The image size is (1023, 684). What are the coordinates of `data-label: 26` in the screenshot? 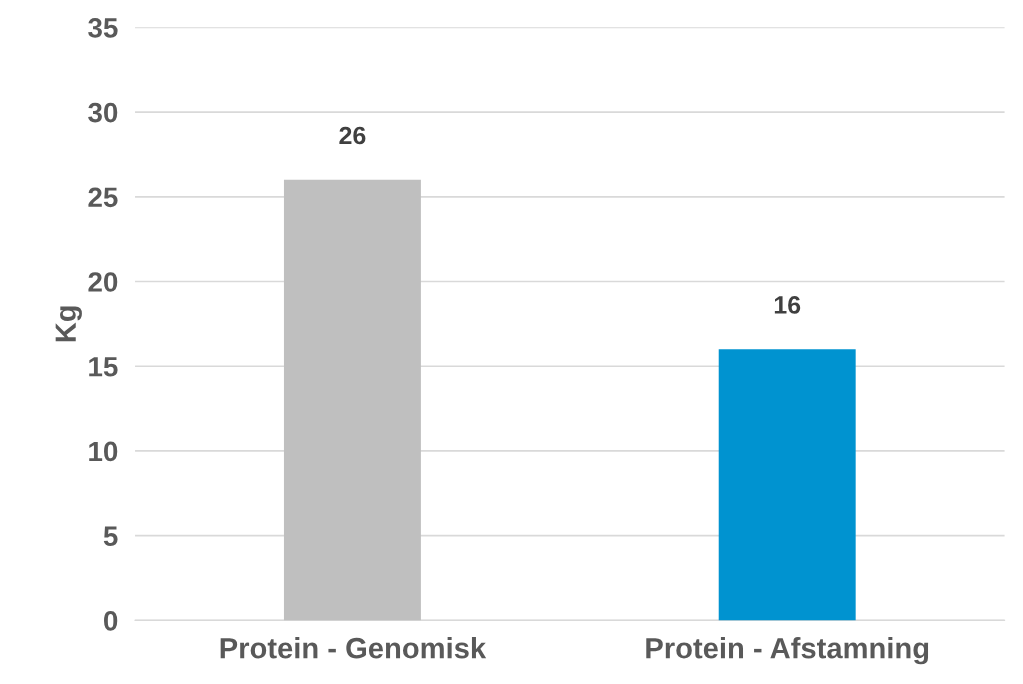 It's located at (352, 135).